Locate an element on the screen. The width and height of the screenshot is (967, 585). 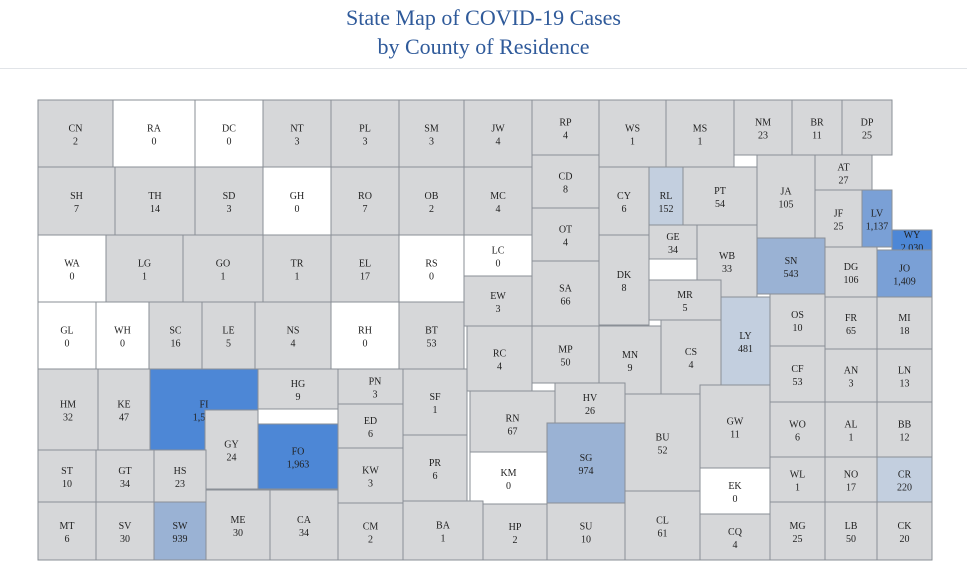
county-wh: WH 0 is located at coordinates (122, 335).